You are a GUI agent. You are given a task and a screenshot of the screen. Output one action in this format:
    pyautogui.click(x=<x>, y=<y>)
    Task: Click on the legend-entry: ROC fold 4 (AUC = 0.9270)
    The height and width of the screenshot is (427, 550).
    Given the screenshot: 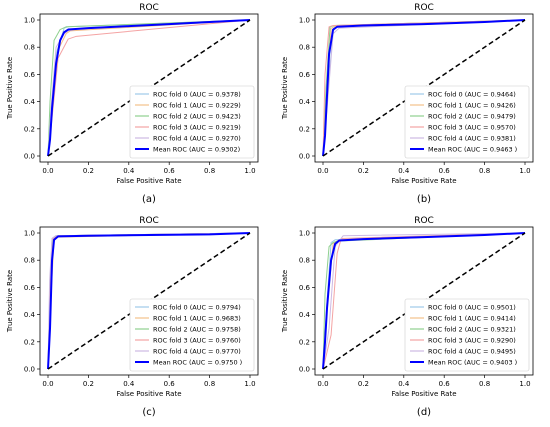 What is the action you would take?
    pyautogui.click(x=197, y=139)
    